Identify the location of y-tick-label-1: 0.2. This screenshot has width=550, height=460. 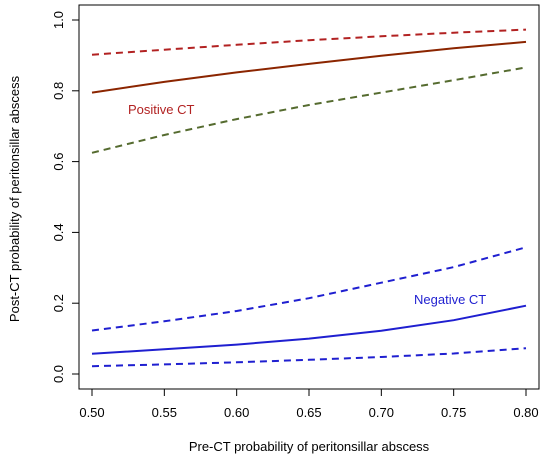
(58, 303).